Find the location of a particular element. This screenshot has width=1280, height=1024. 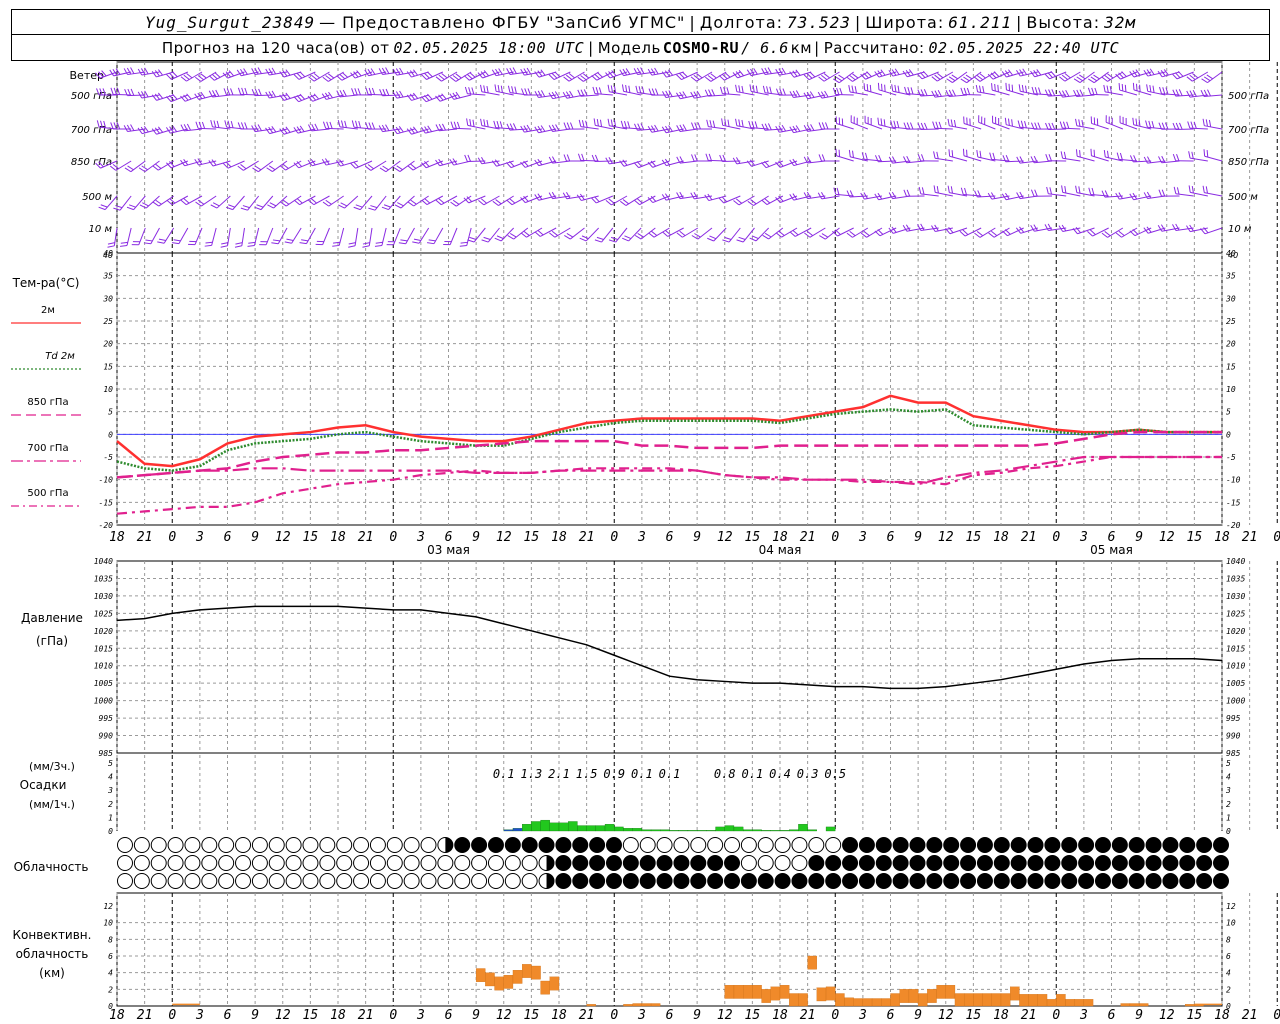

conv-xtick: 0 is located at coordinates (1056, 1015).